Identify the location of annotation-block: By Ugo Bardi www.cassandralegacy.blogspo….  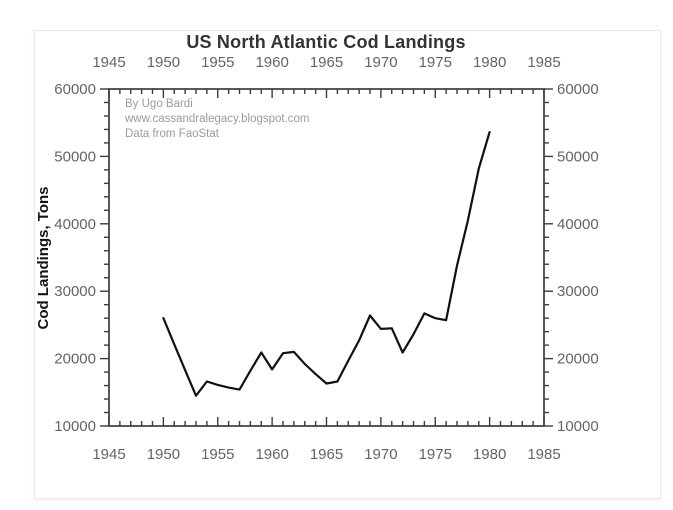
(217, 119).